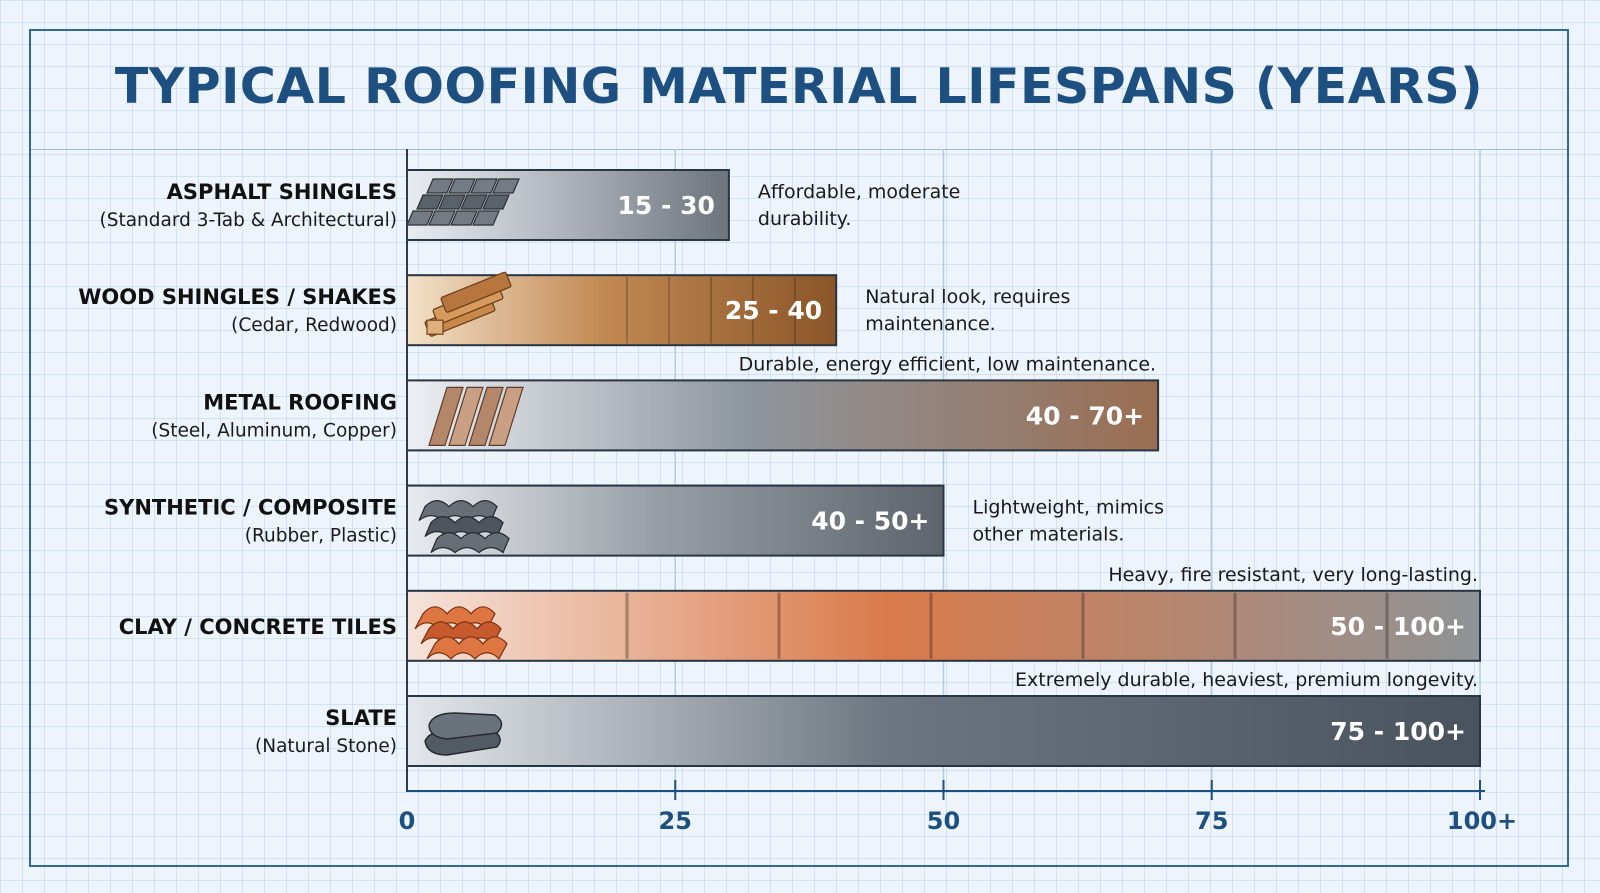  Describe the element at coordinates (407, 821) in the screenshot. I see `tick-label: 0` at that location.